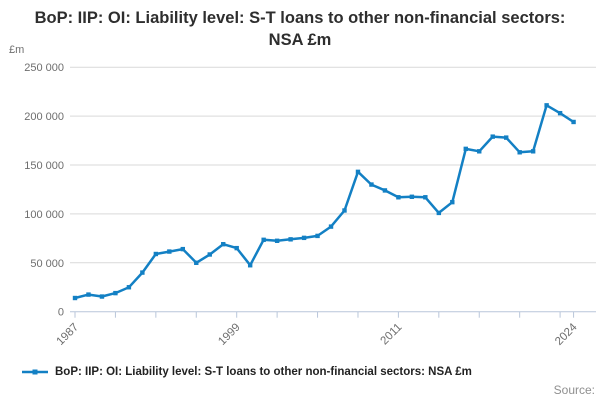 The width and height of the screenshot is (600, 400). Describe the element at coordinates (566, 334) in the screenshot. I see `x-tick-label: 2024` at that location.